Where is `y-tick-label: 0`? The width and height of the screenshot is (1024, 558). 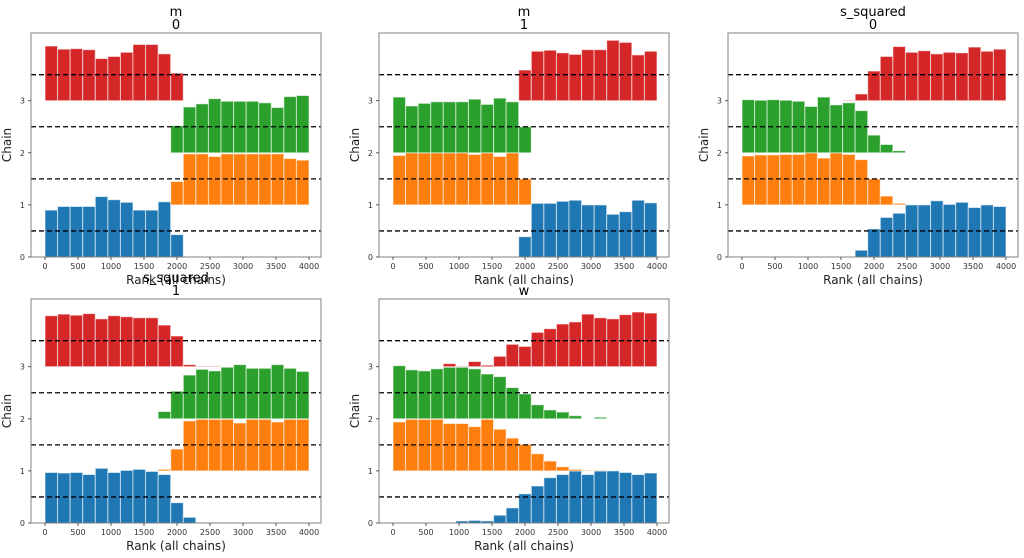
y-tick-label: 0 is located at coordinates (22, 257).